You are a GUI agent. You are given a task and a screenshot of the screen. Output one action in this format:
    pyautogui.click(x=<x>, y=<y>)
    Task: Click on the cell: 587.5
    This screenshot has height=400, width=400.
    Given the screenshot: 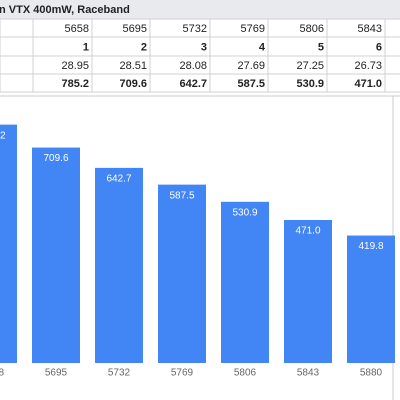 What is the action you would take?
    pyautogui.click(x=251, y=84)
    